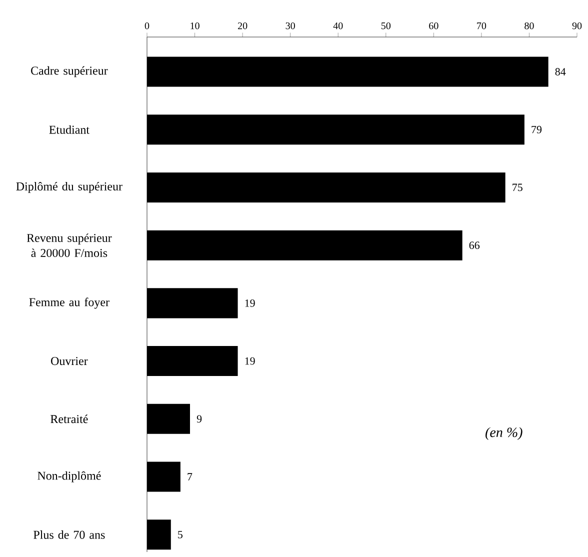  Describe the element at coordinates (481, 26) in the screenshot. I see `x-tick-label: 70` at that location.